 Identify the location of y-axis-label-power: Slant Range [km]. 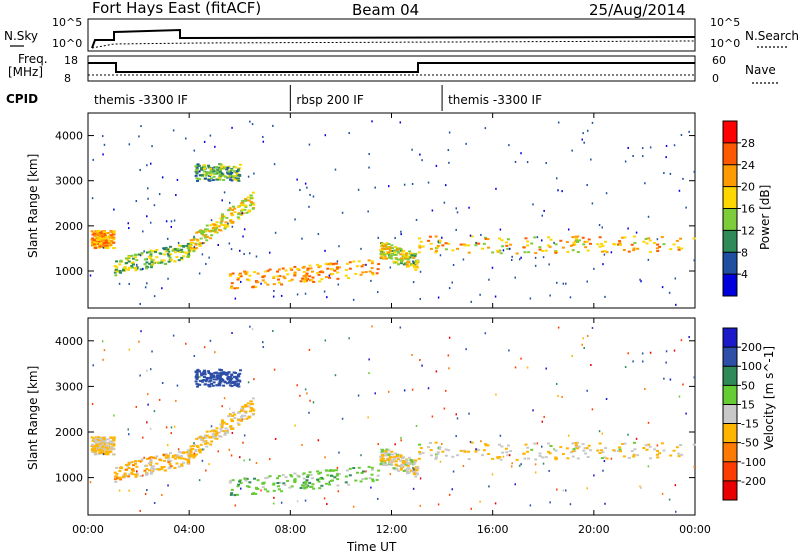
(33, 206).